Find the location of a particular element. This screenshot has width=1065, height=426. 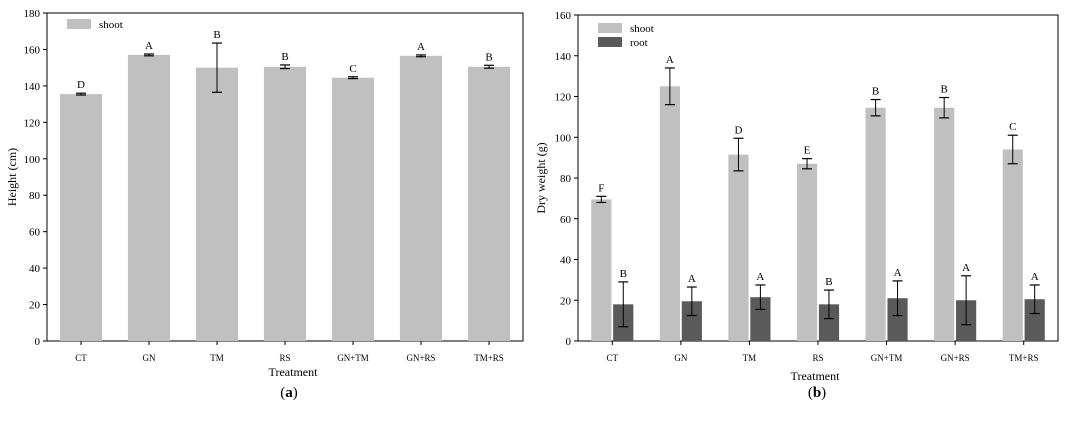

y-tick-label: 180 is located at coordinates (32, 14).